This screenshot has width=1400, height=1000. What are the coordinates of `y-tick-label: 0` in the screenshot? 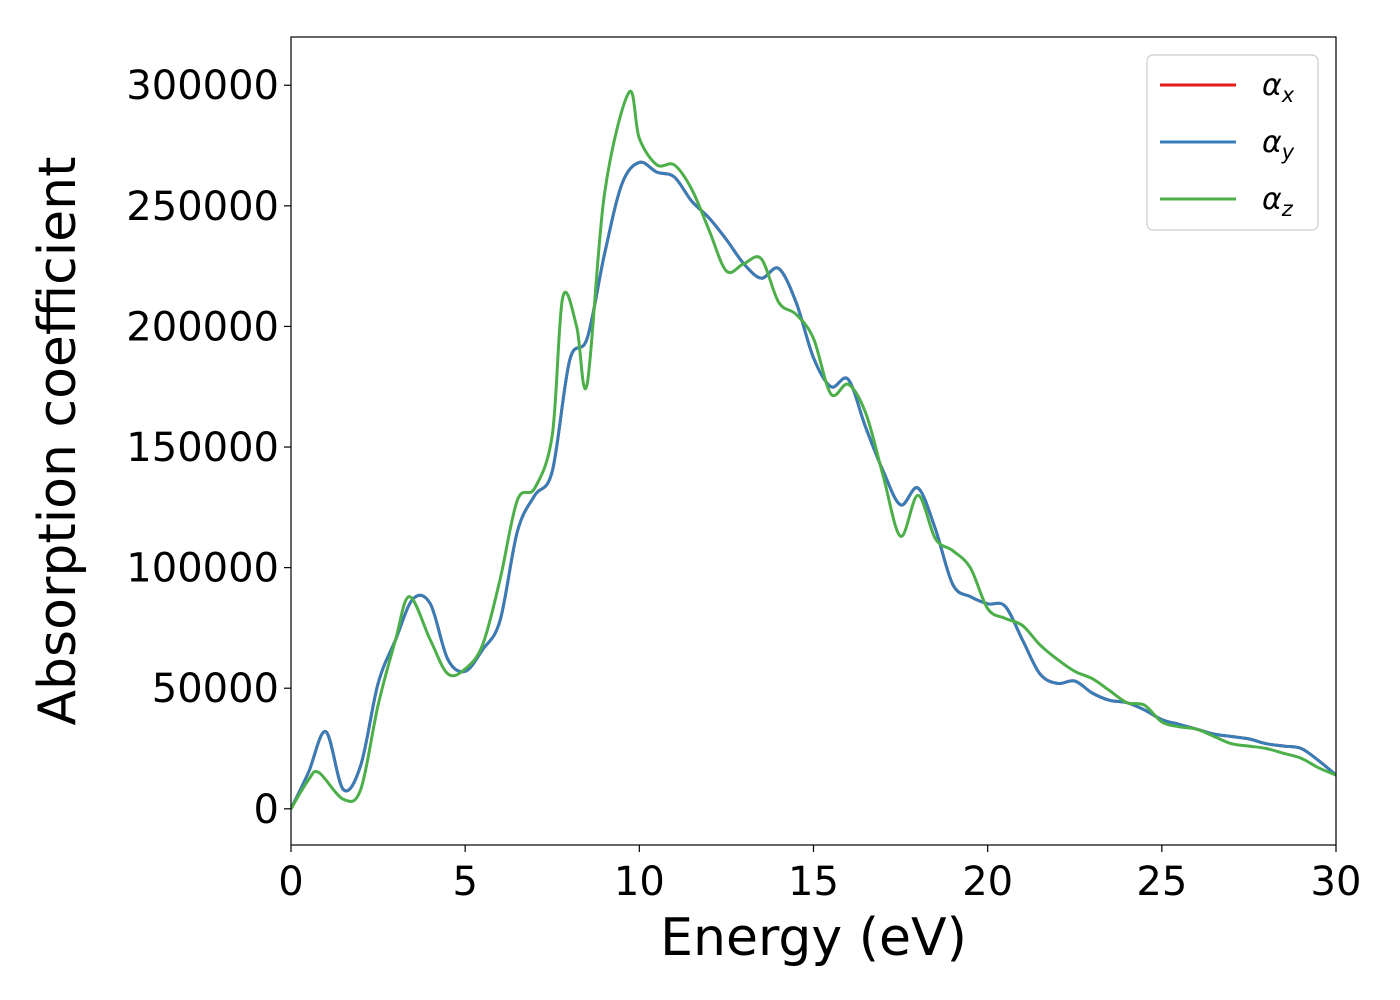 It's located at (266, 810).